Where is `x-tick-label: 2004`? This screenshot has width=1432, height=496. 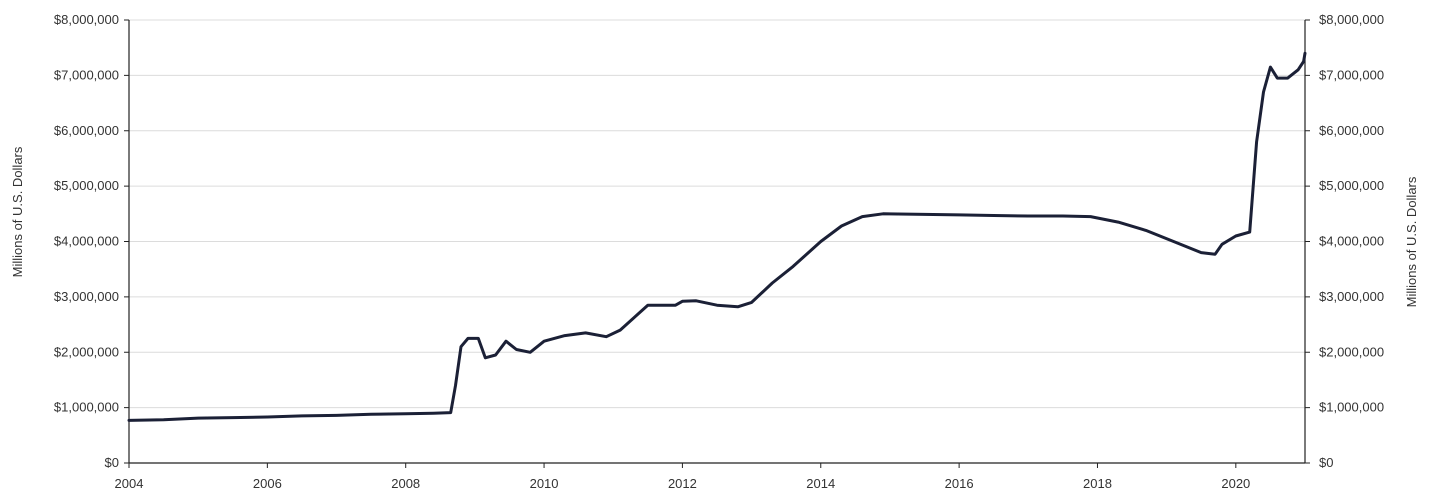 x-tick-label: 2004 is located at coordinates (129, 483).